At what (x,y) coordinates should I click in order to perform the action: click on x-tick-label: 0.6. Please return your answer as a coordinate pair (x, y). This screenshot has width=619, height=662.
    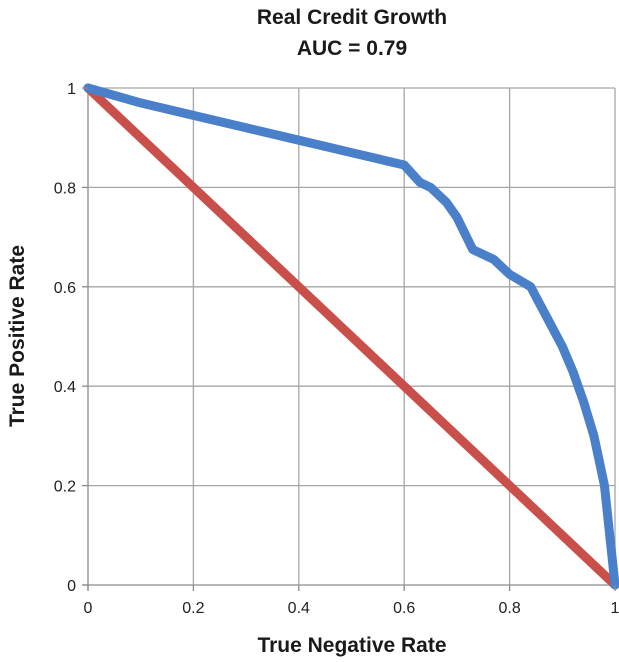
    Looking at the image, I should click on (404, 608).